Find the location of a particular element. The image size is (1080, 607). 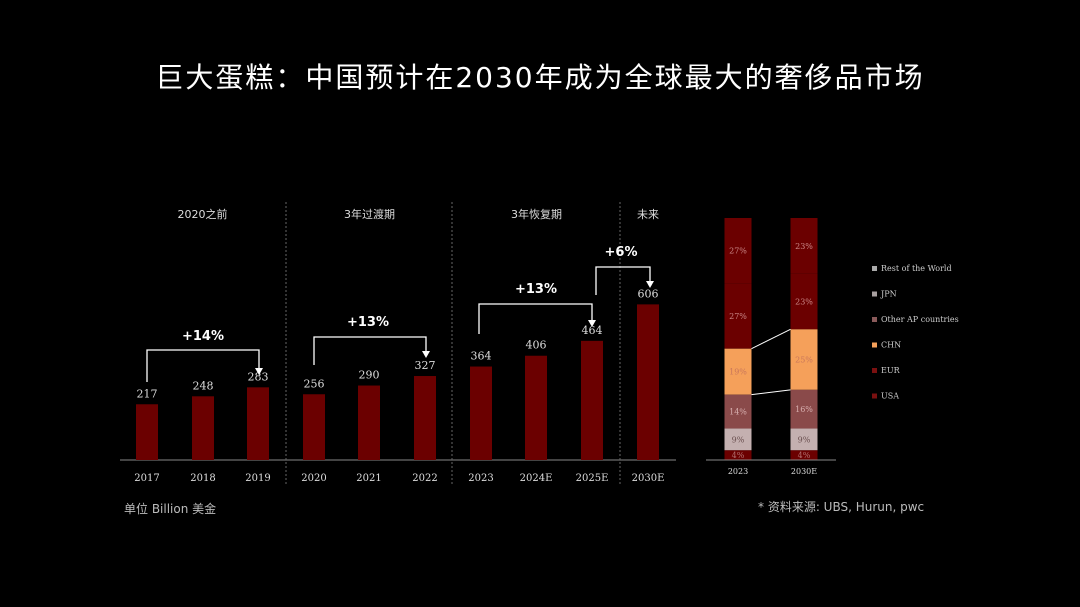

x-tick-2018: 2018 is located at coordinates (202, 478).